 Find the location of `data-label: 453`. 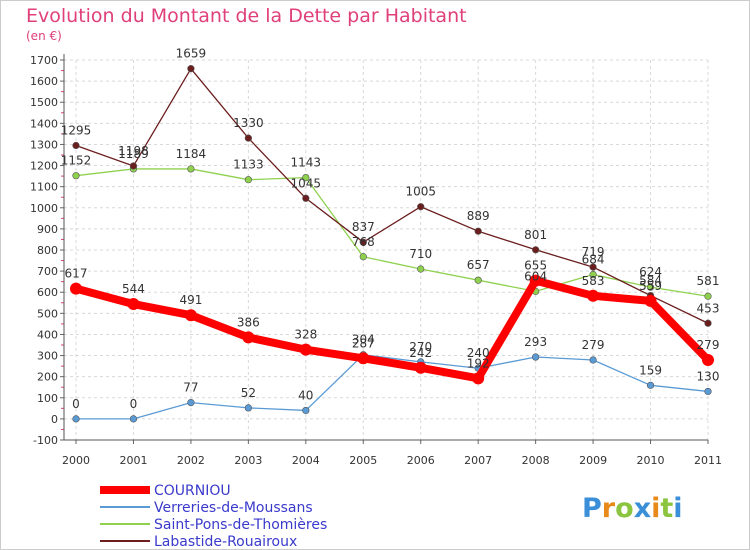

data-label: 453 is located at coordinates (708, 308).